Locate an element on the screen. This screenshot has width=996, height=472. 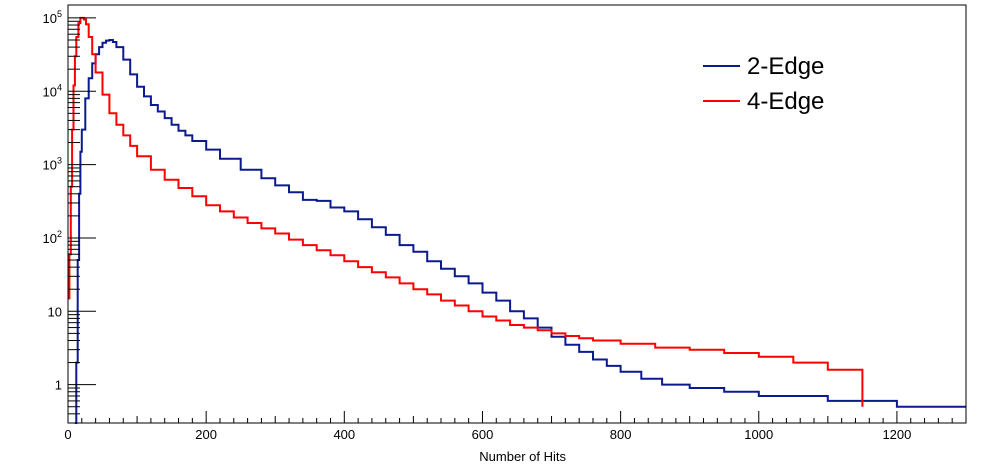
y-axis: 1 10 10² 10³ 10⁴ 10⁵ is located at coordinates (69, 216).